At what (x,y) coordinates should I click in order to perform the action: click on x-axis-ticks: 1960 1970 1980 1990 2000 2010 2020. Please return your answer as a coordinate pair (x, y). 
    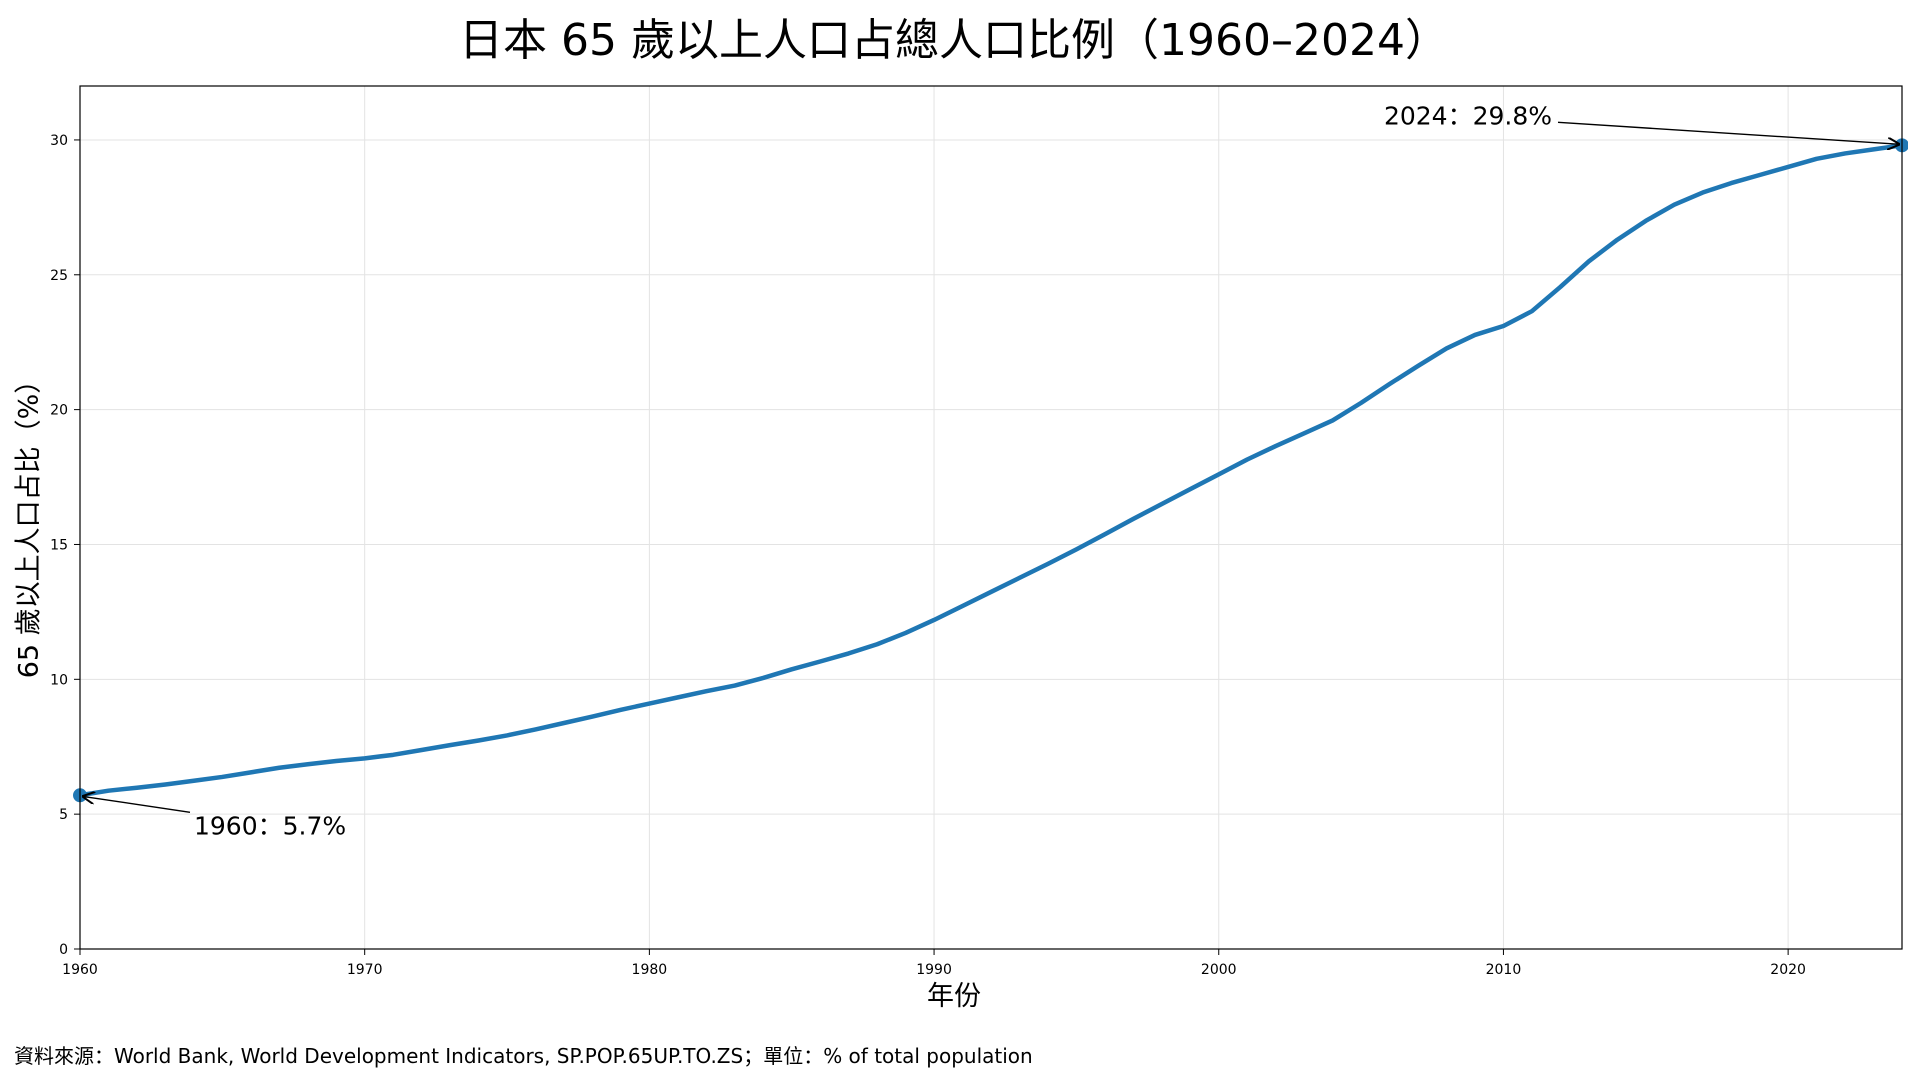
    Looking at the image, I should click on (934, 963).